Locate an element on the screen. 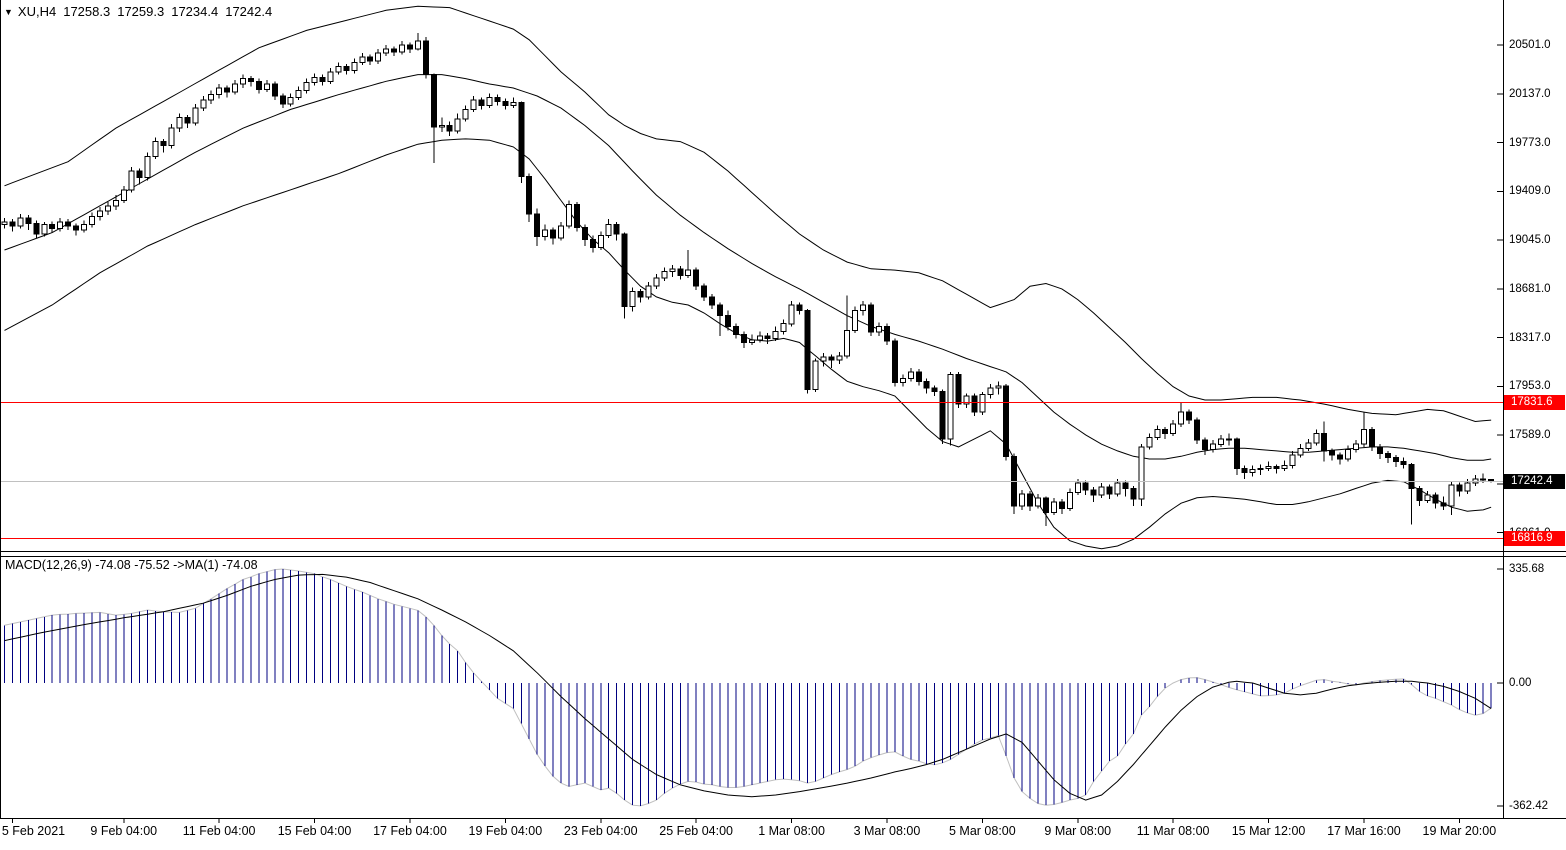  price-axis-label: 19045.0 is located at coordinates (1530, 240).